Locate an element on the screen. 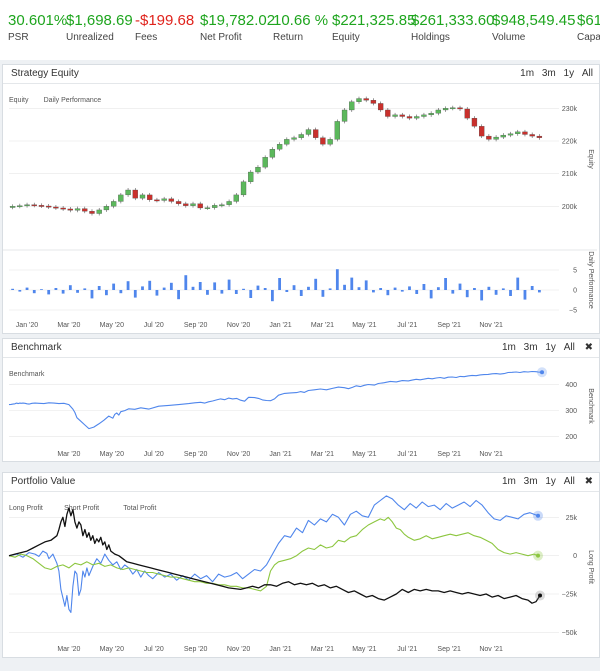 The width and height of the screenshot is (600, 671). axis-title: Long Profit is located at coordinates (590, 567).